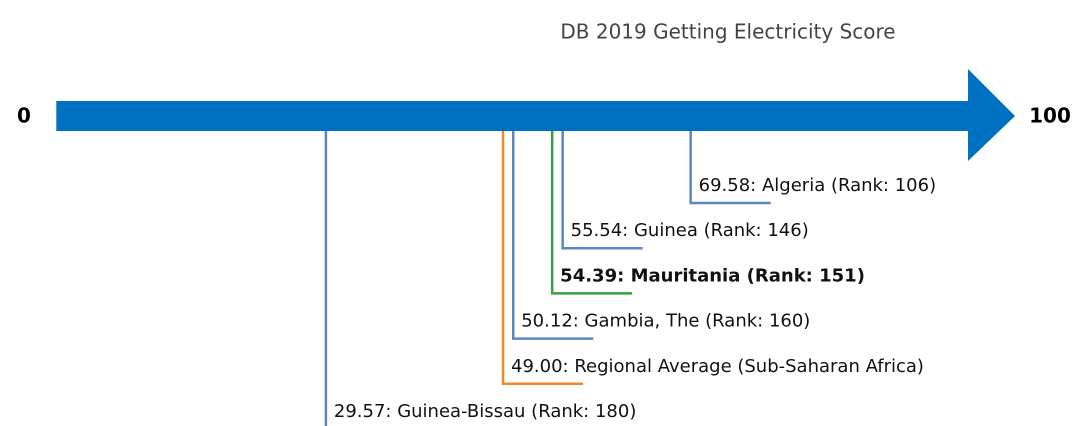 The width and height of the screenshot is (1079, 426). What do you see at coordinates (485, 411) in the screenshot?
I see `marker-label: 29.57: Guinea-Bissau (Rank: 180)` at bounding box center [485, 411].